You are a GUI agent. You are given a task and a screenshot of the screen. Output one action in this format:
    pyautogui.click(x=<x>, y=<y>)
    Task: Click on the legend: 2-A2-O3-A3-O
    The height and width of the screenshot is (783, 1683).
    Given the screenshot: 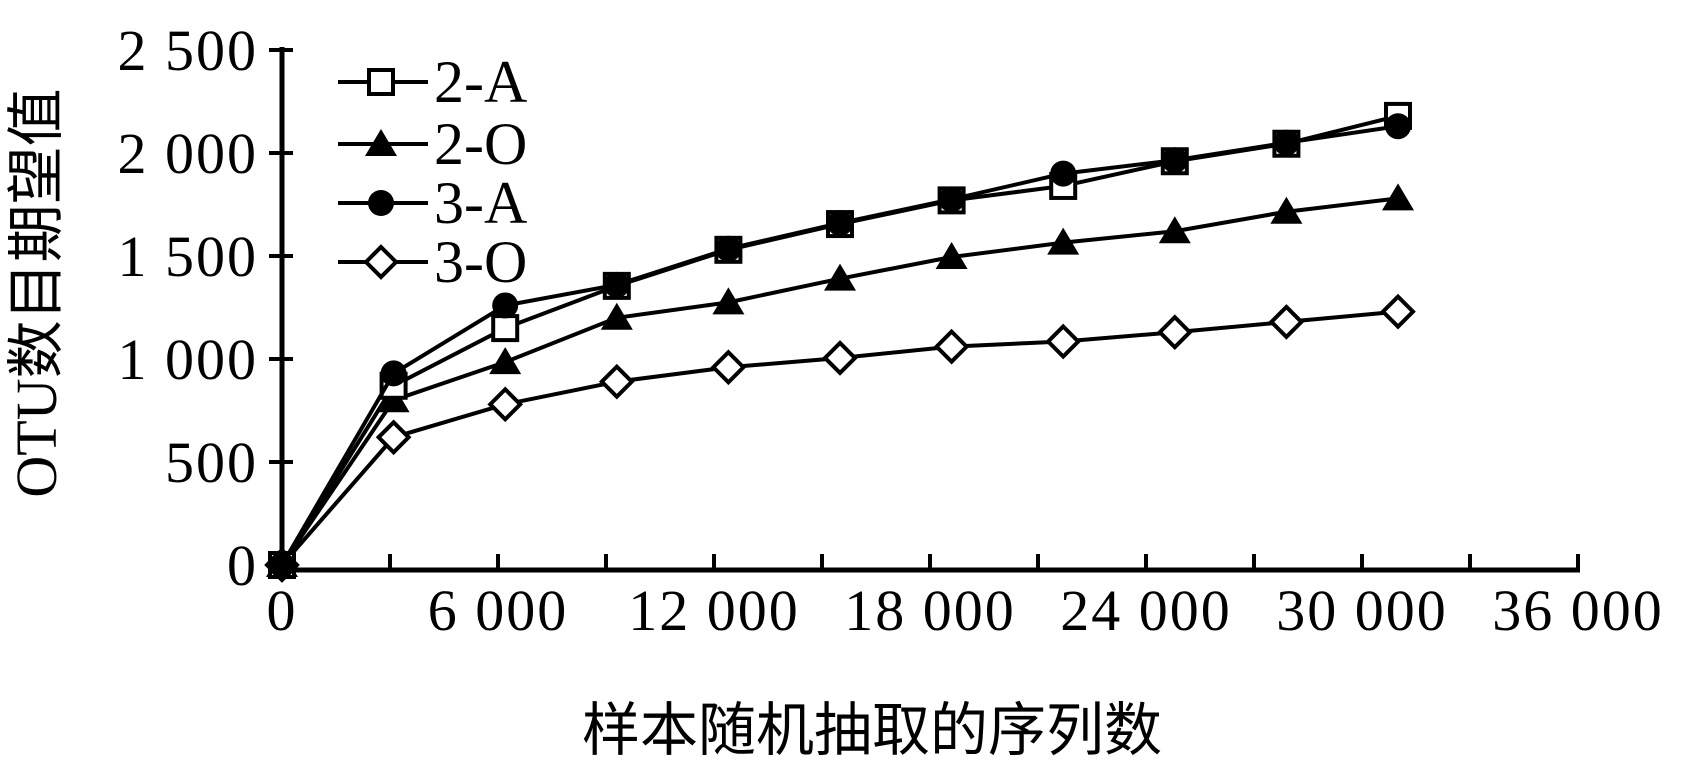 What is the action you would take?
    pyautogui.click(x=432, y=172)
    